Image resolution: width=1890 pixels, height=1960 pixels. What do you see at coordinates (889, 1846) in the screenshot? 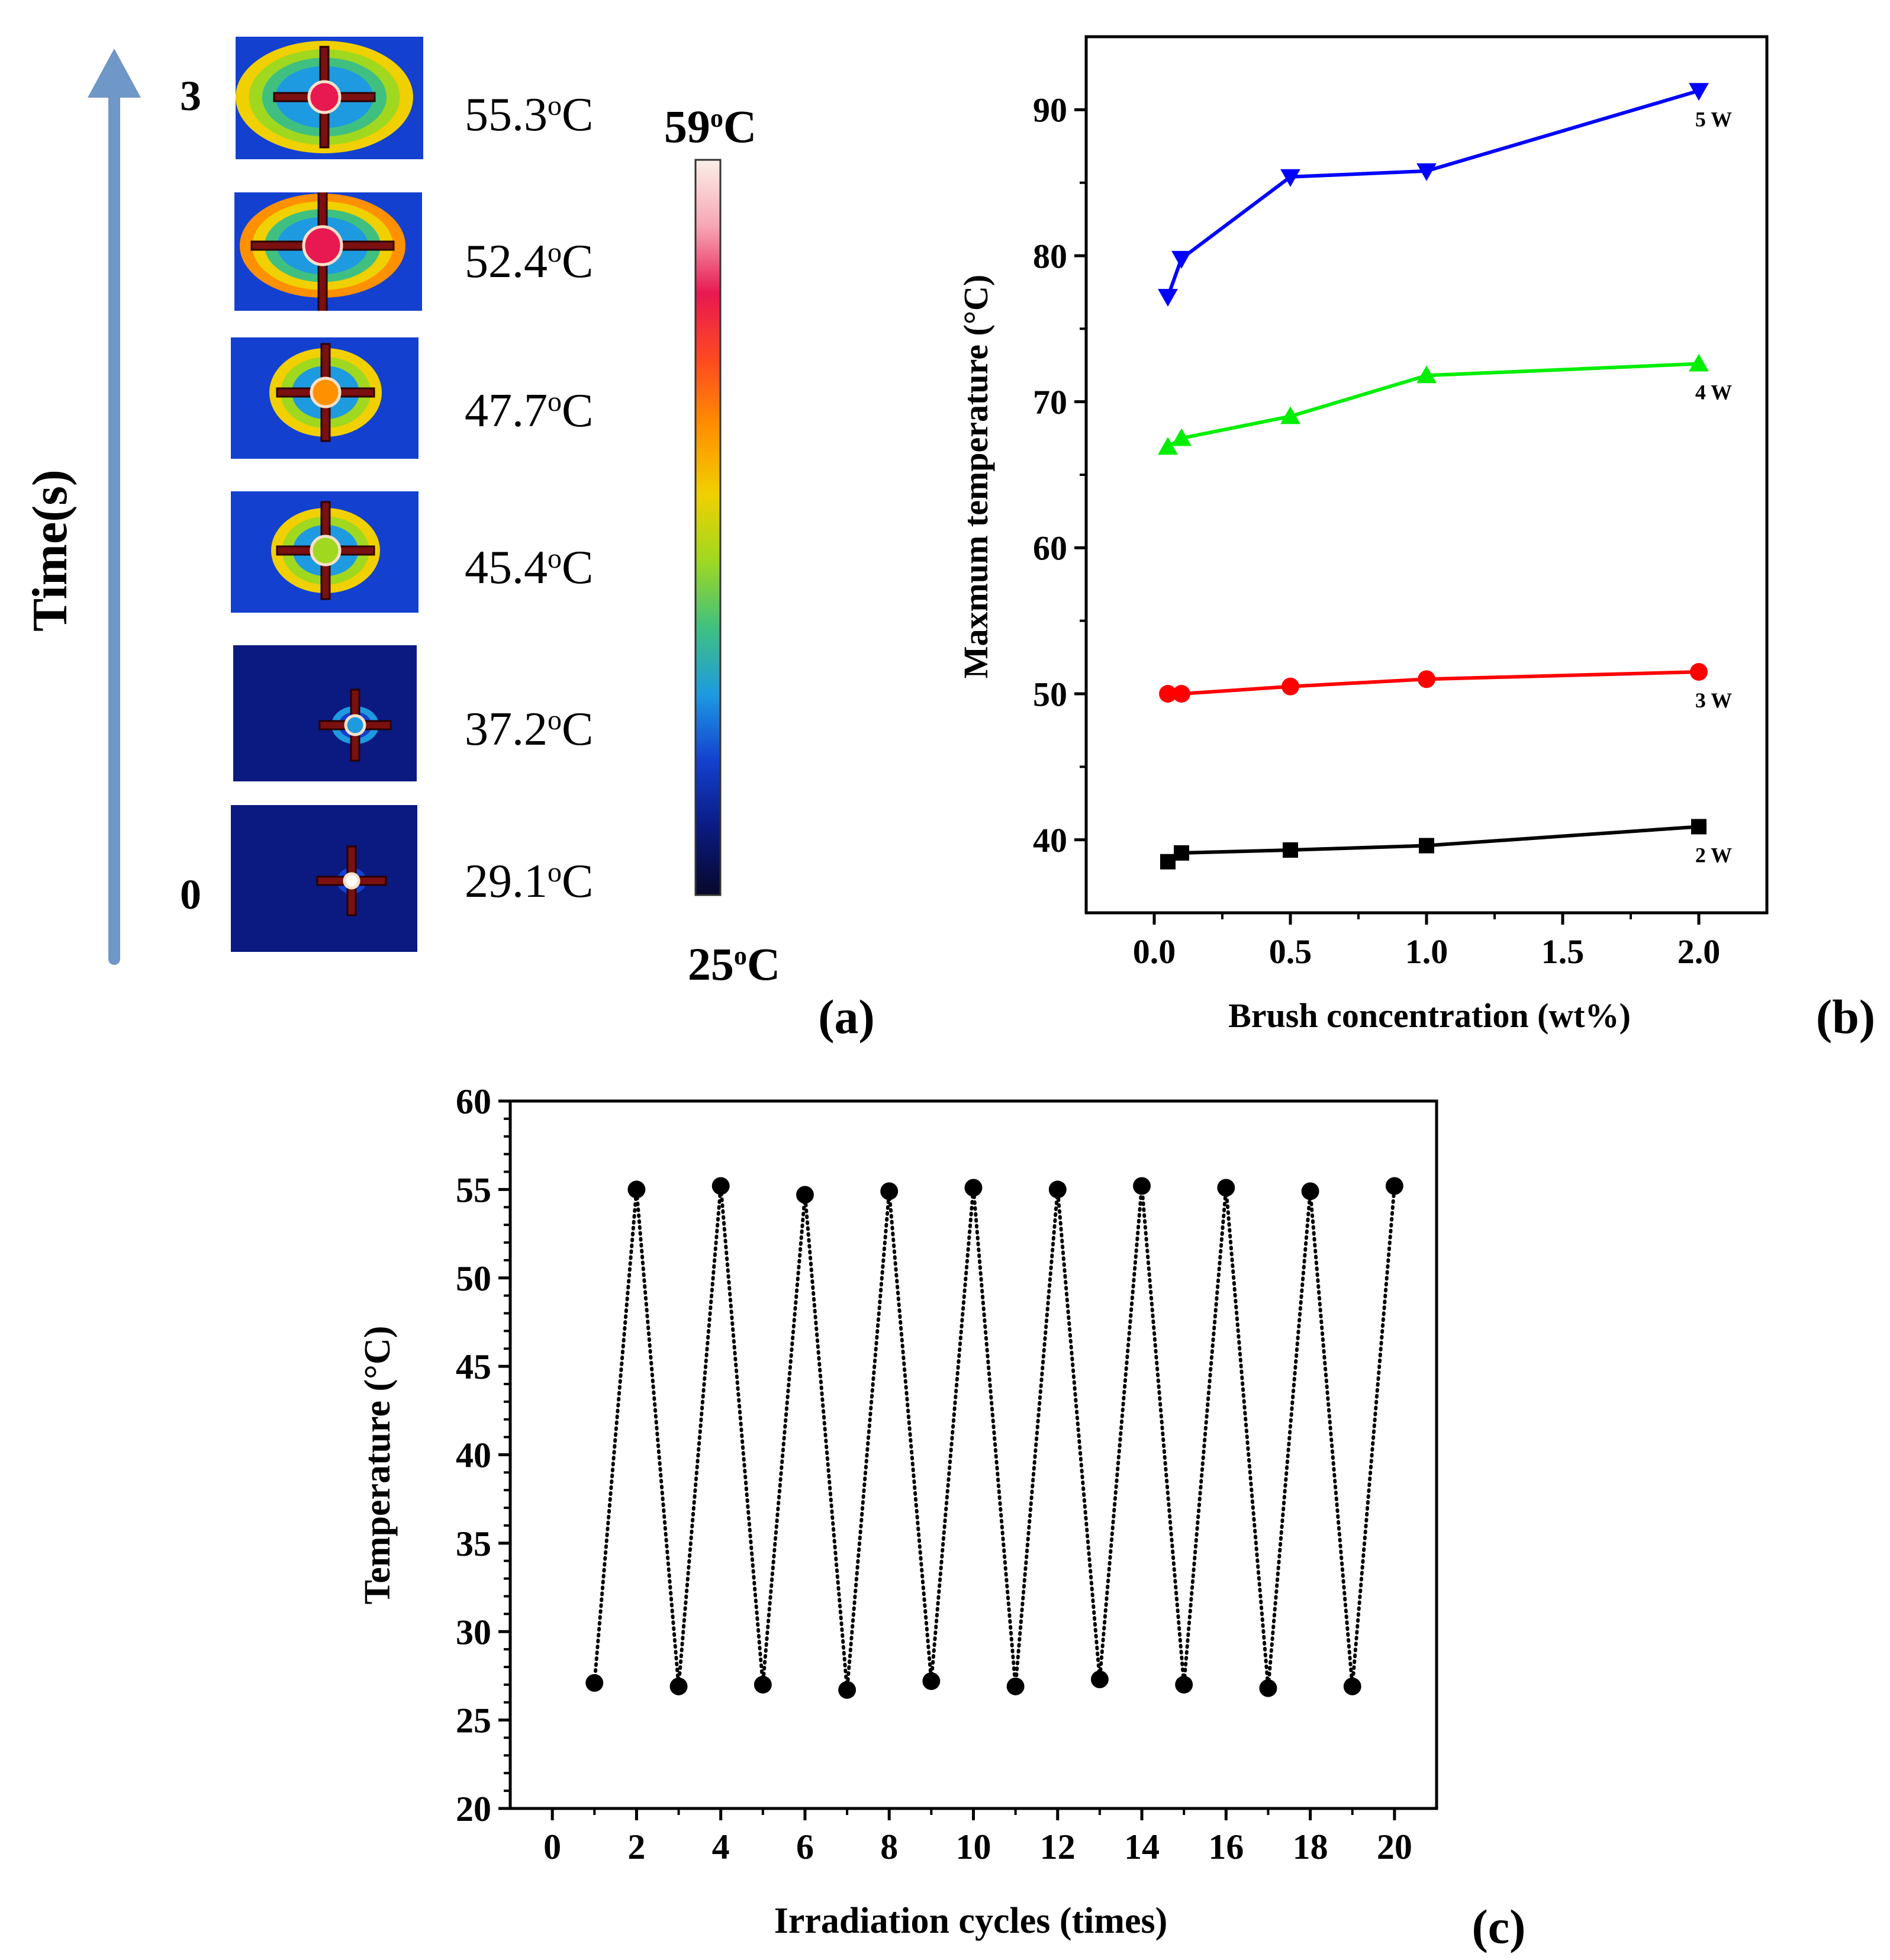
I see `x-tick-label: 8` at bounding box center [889, 1846].